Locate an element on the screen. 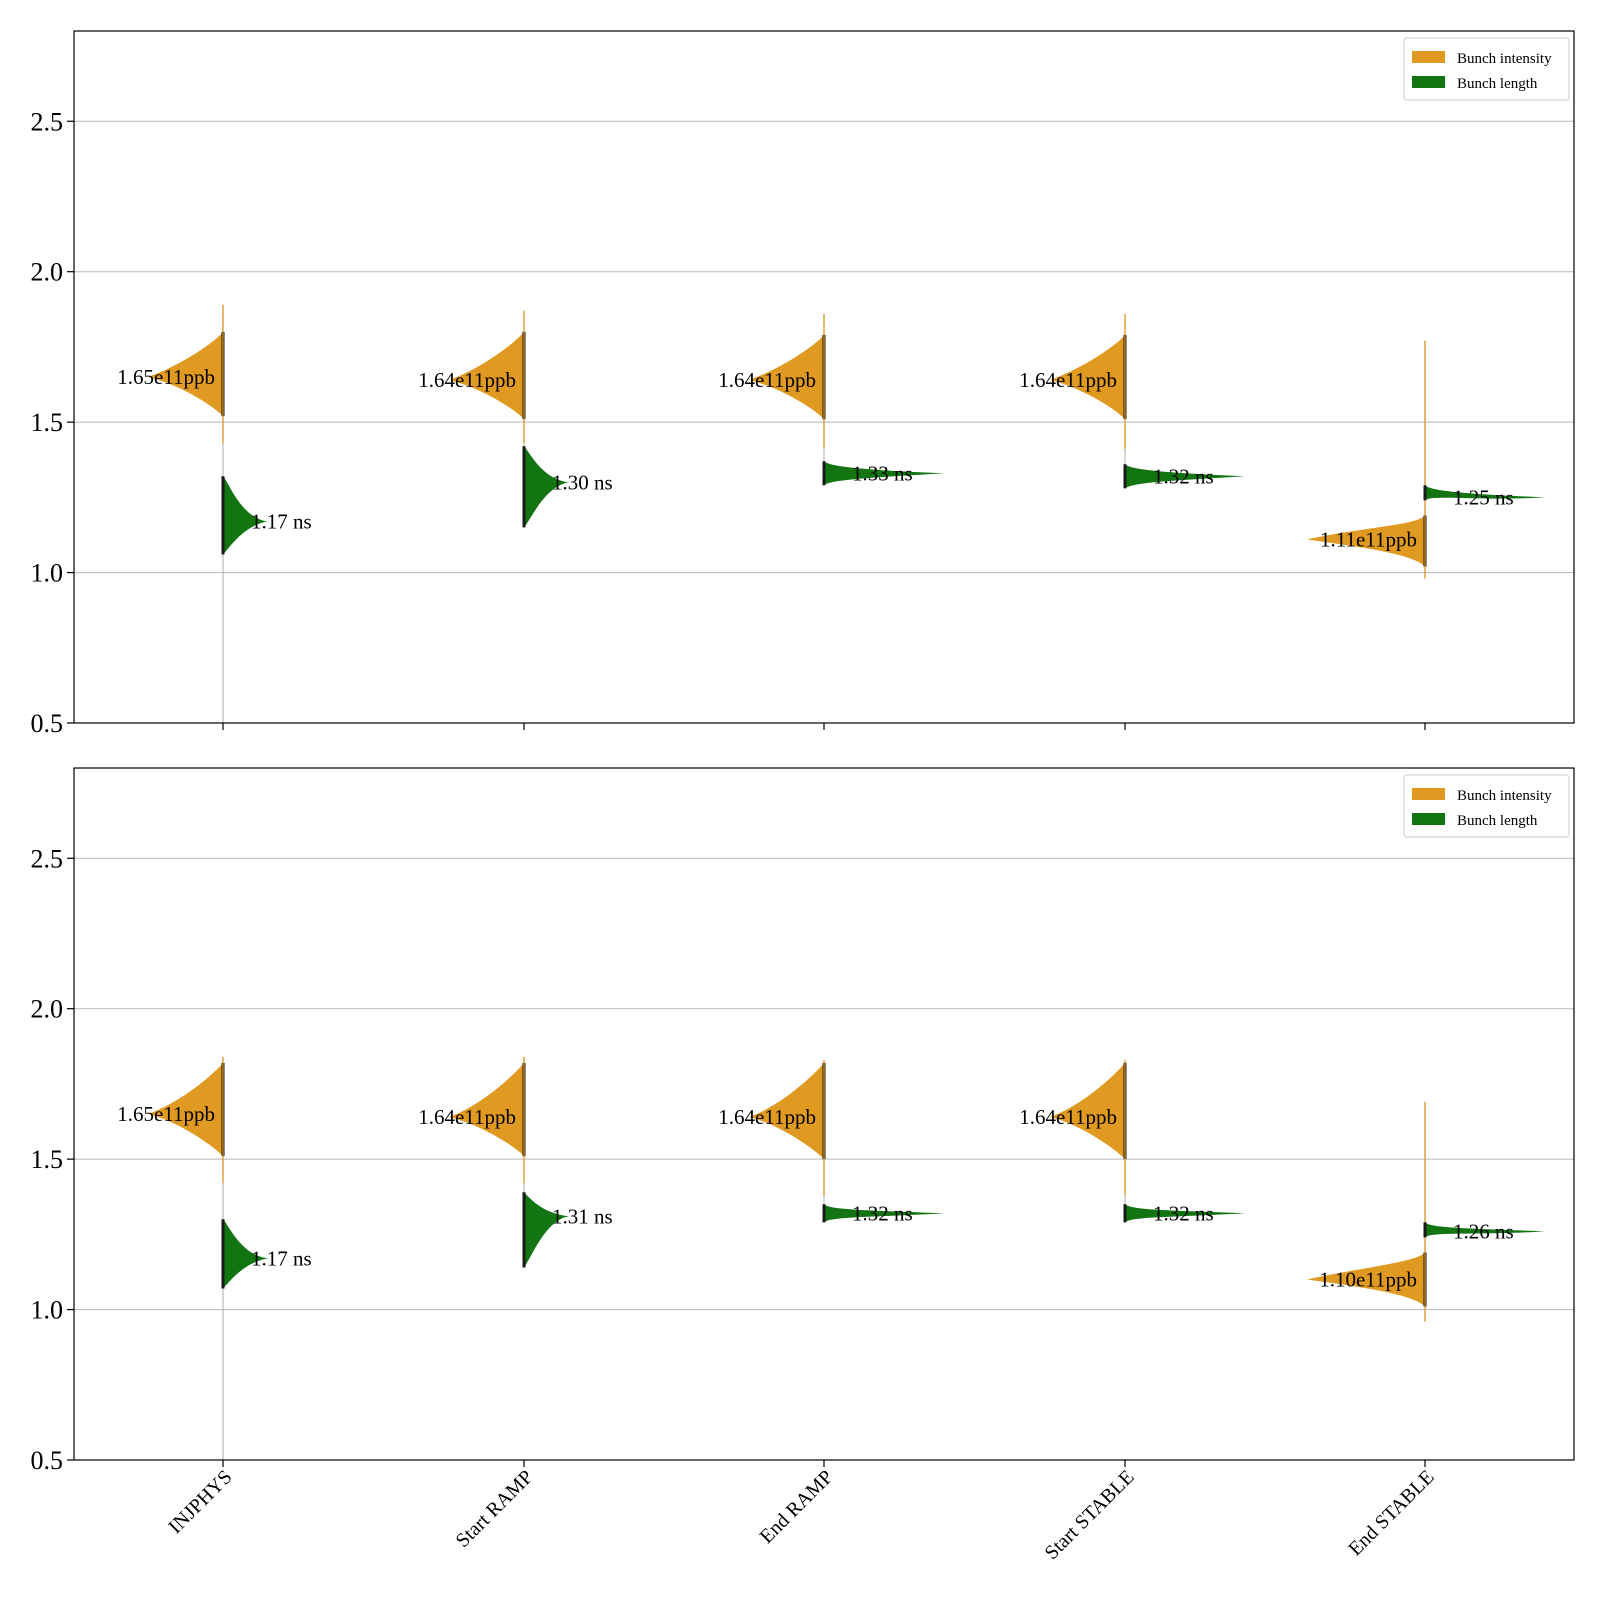  length-value-label: 1.25 ns is located at coordinates (1483, 497).